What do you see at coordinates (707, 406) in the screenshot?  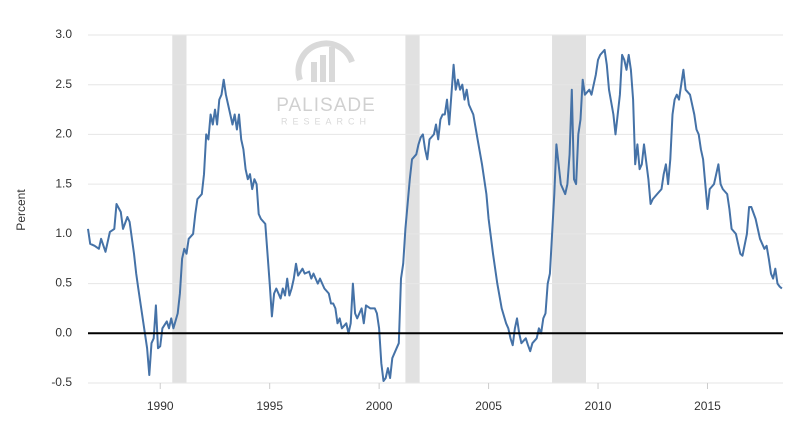 I see `x-tick-label: 2015` at bounding box center [707, 406].